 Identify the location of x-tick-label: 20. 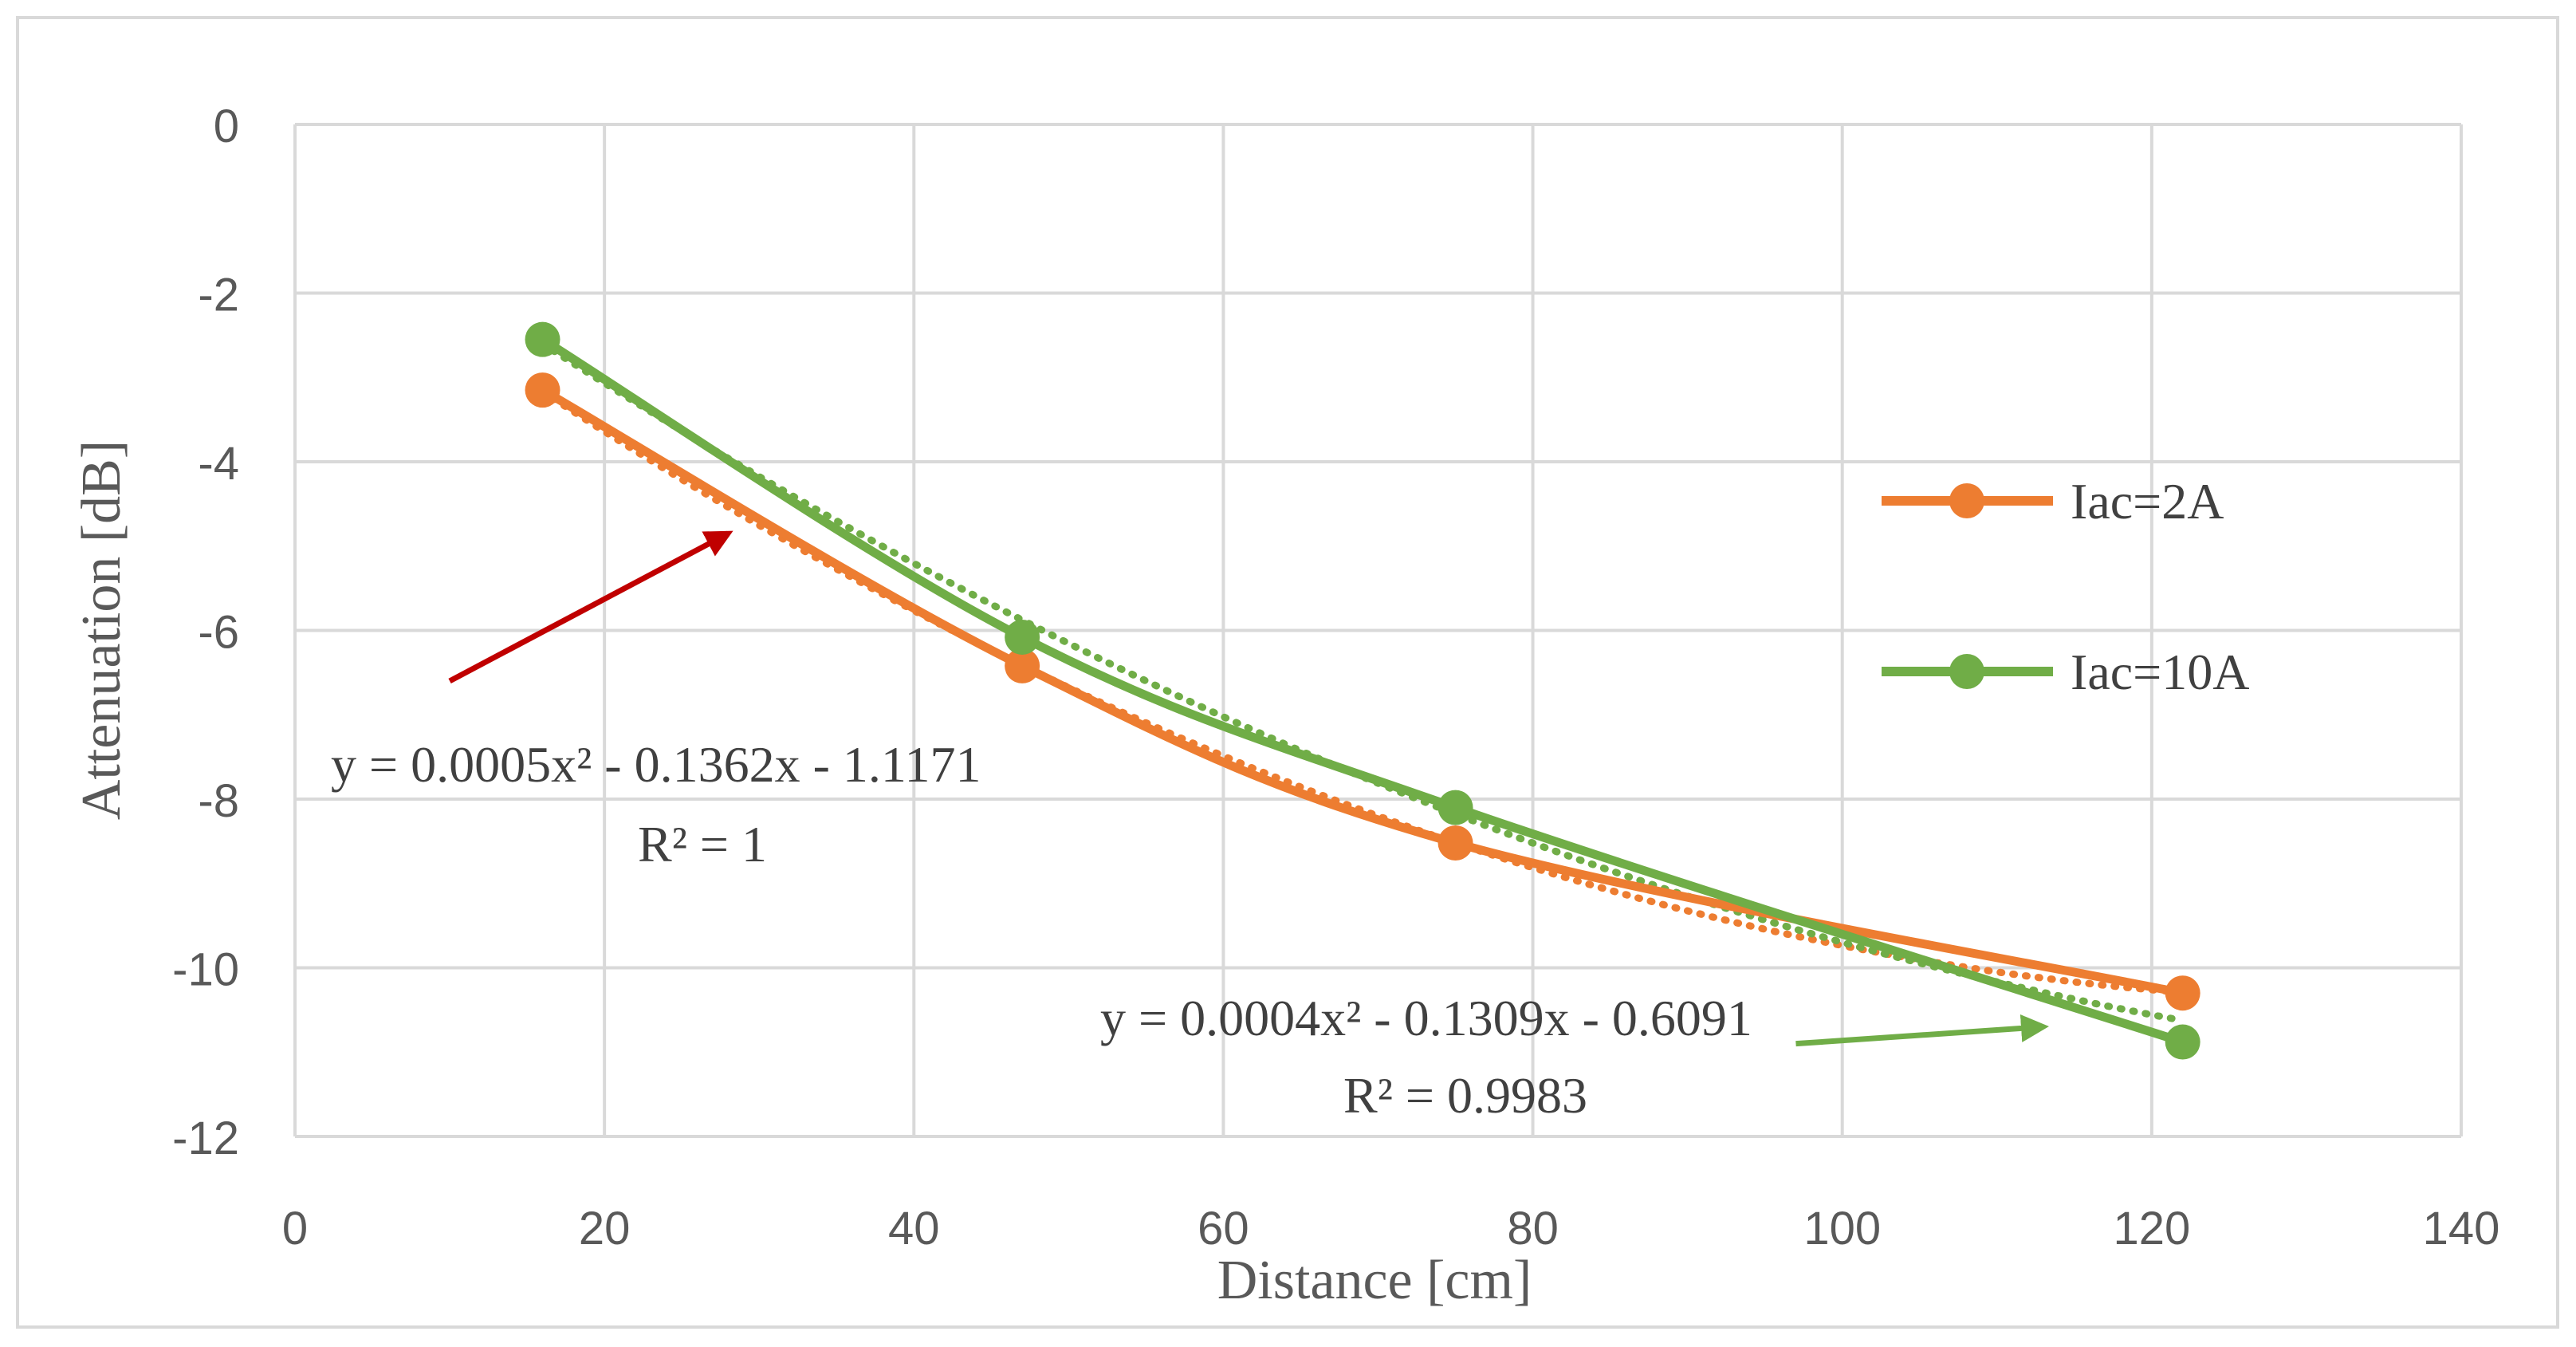
(605, 1228).